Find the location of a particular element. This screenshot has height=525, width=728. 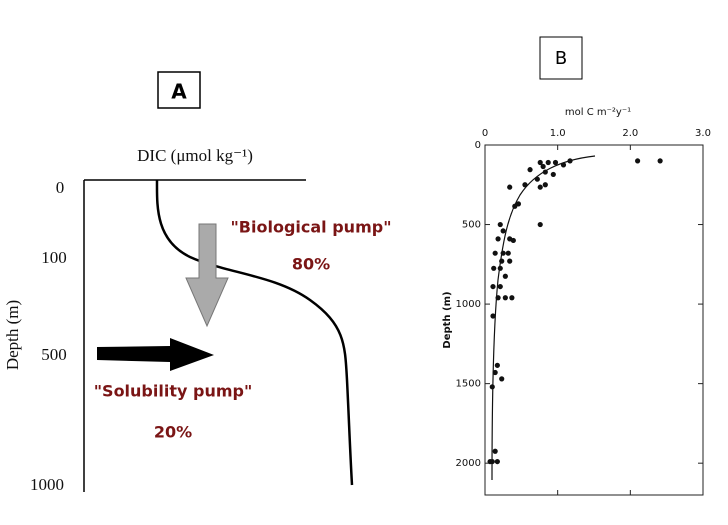

fit-curve is located at coordinates (543, 318).